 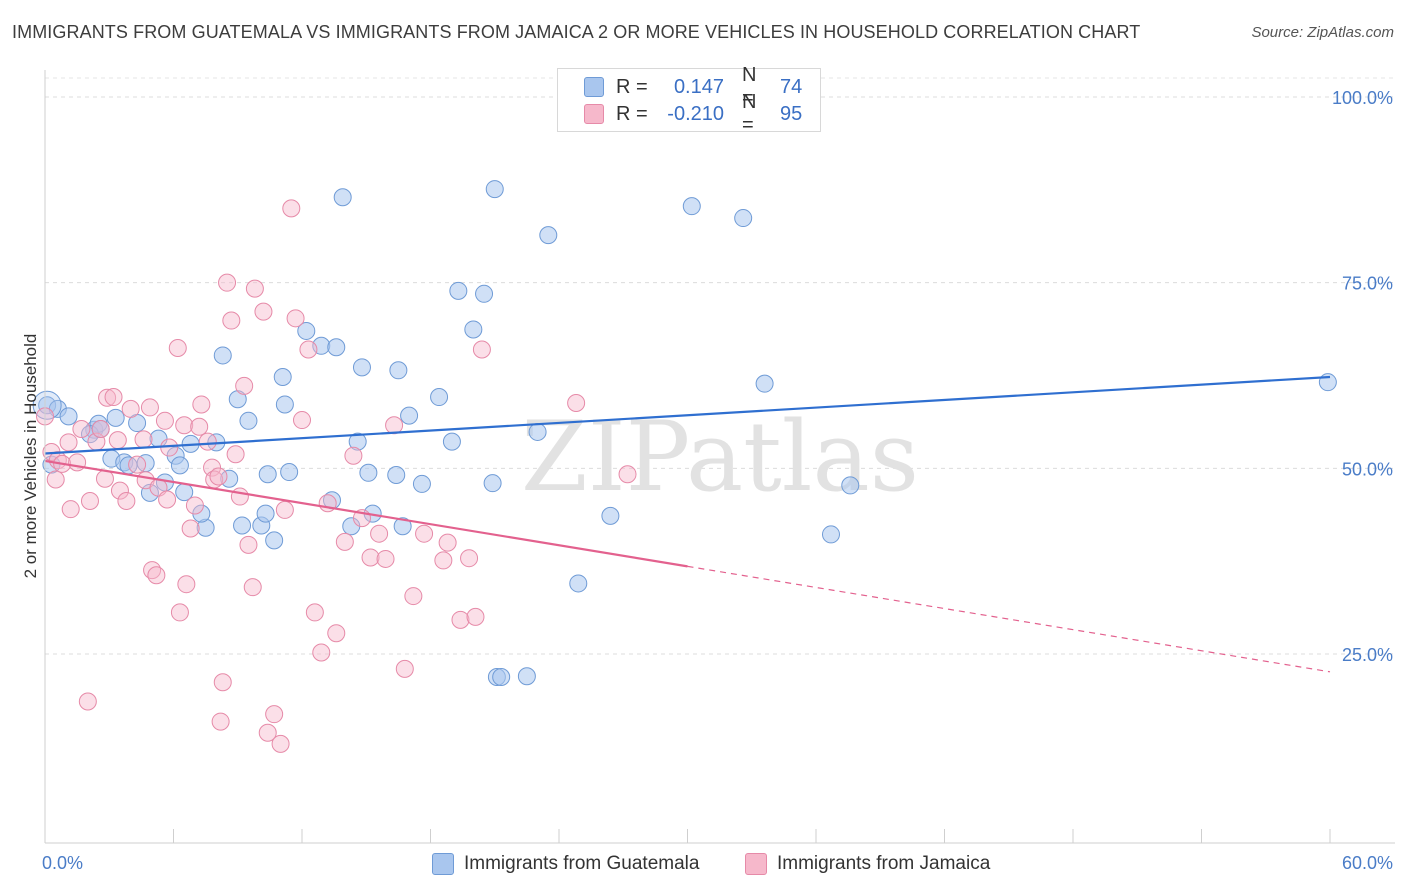 What do you see at coordinates (791, 86) in the screenshot?
I see `n-value: 74` at bounding box center [791, 86].